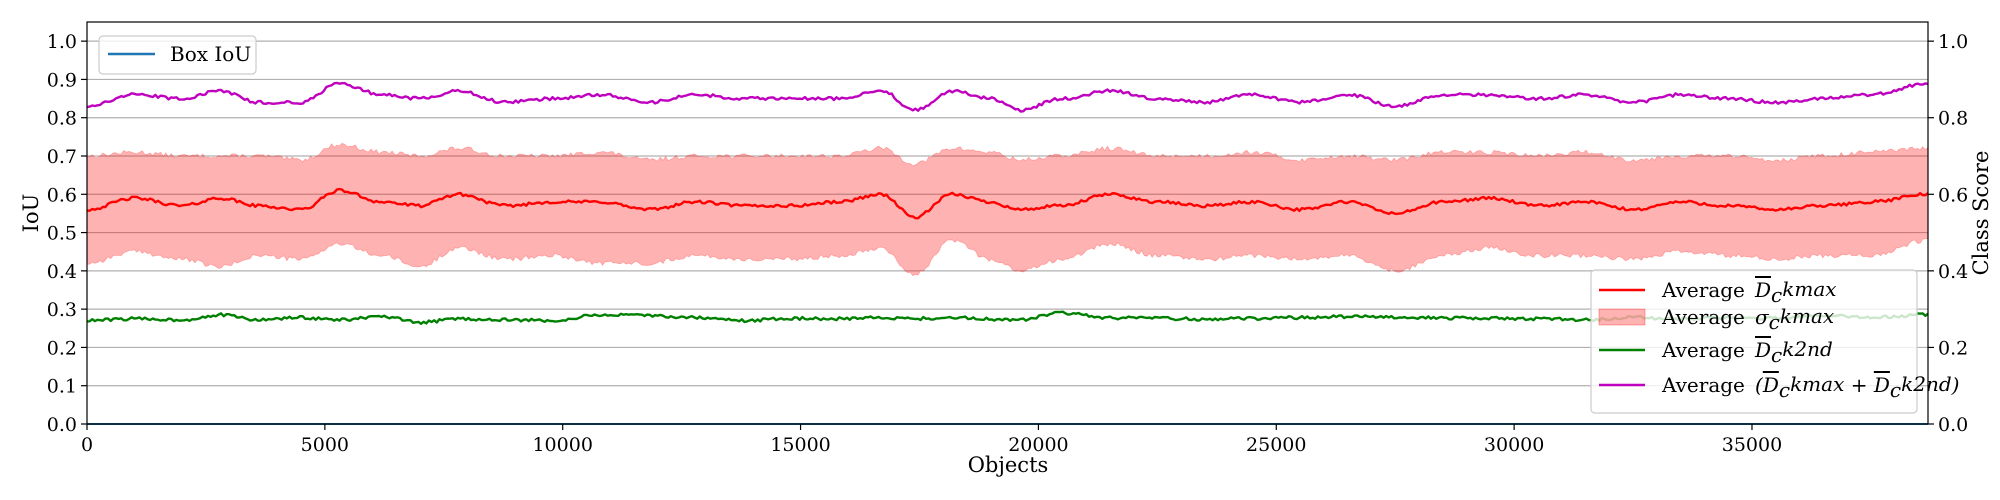  Describe the element at coordinates (62, 348) in the screenshot. I see `y-tick-label: 0.2` at that location.